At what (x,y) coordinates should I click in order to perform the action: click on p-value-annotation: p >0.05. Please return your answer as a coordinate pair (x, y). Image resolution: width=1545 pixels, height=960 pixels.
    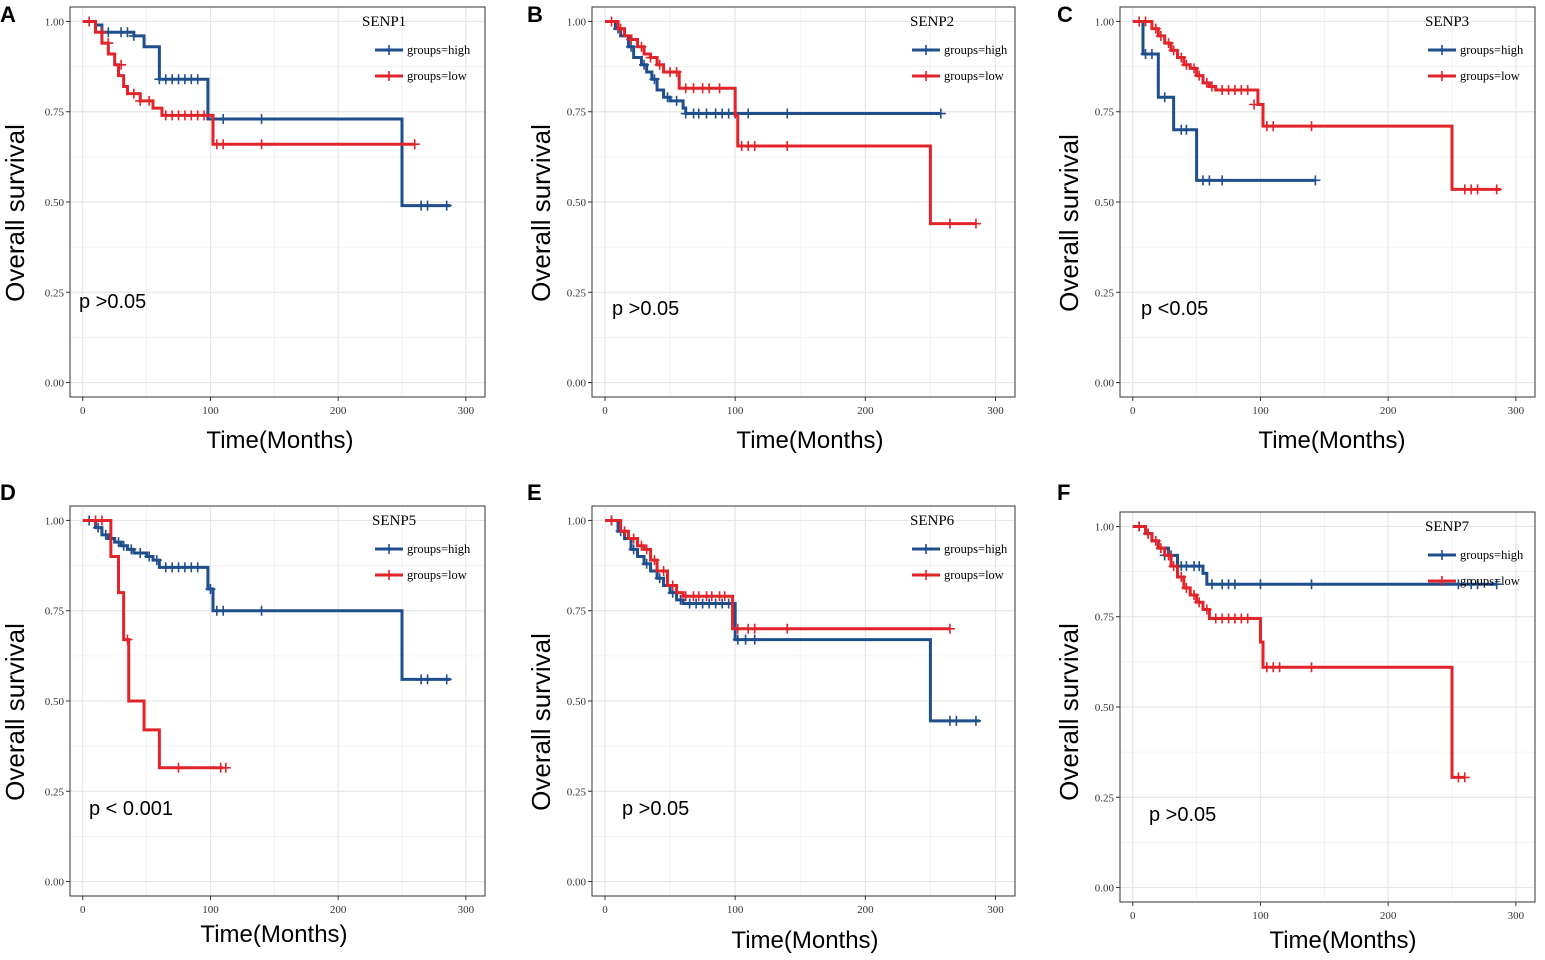
    Looking at the image, I should click on (655, 809).